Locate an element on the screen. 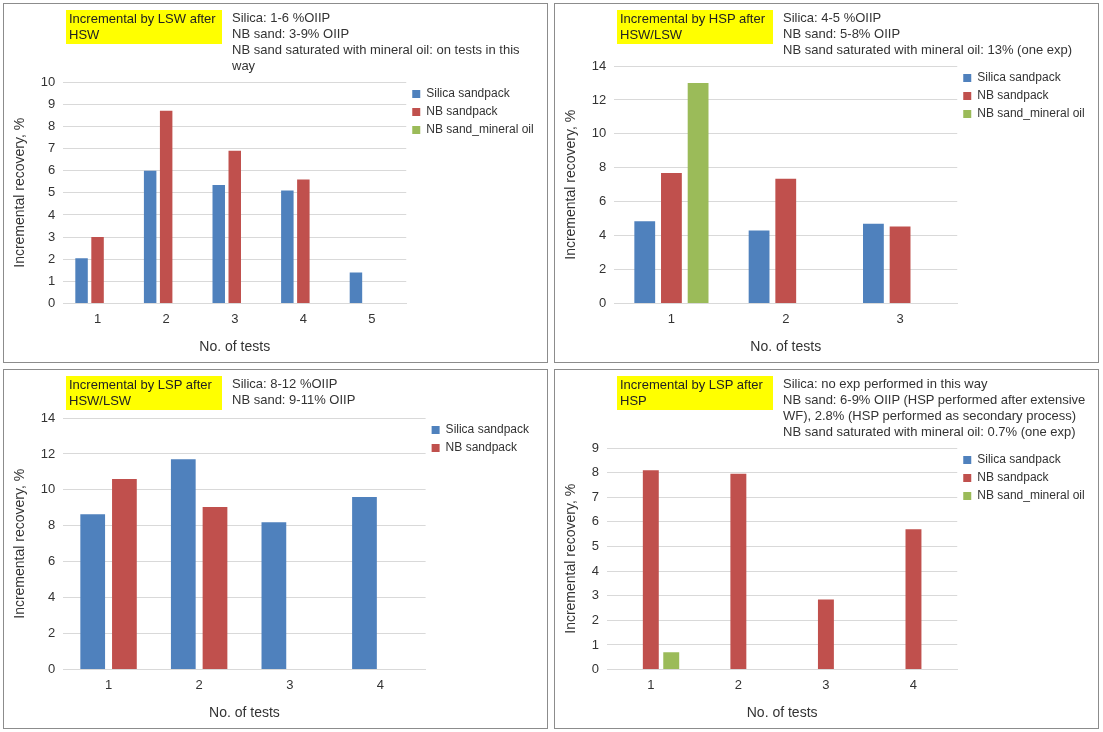 The width and height of the screenshot is (1103, 732). chart-title: Incremental by LSW after HSW is located at coordinates (144, 27).